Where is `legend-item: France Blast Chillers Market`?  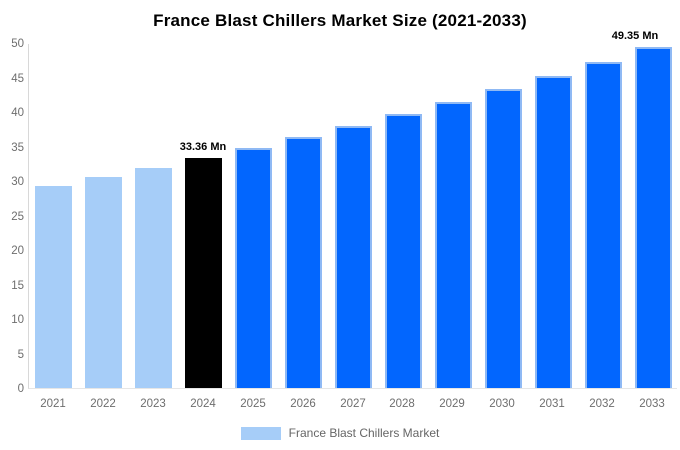 legend-item: France Blast Chillers Market is located at coordinates (340, 433).